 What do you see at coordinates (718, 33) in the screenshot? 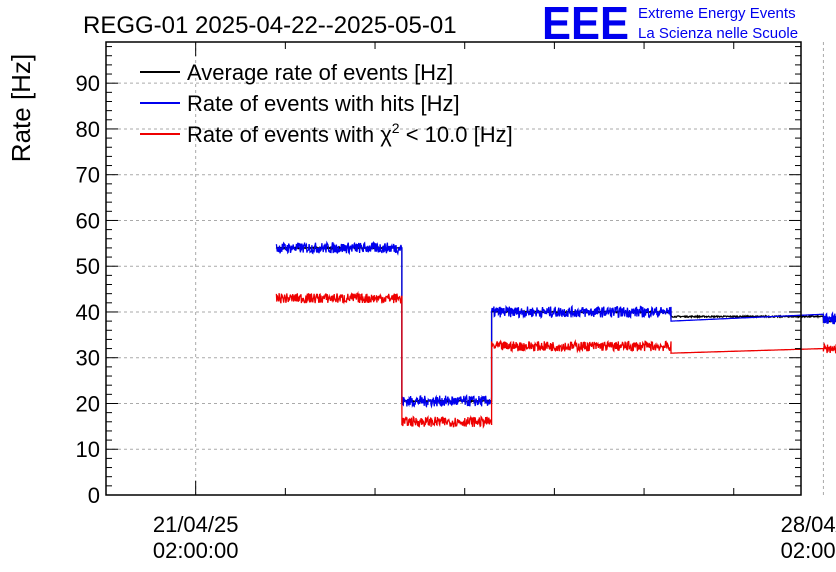
I see `logo-line-2: La Scienza nelle Scuole` at bounding box center [718, 33].